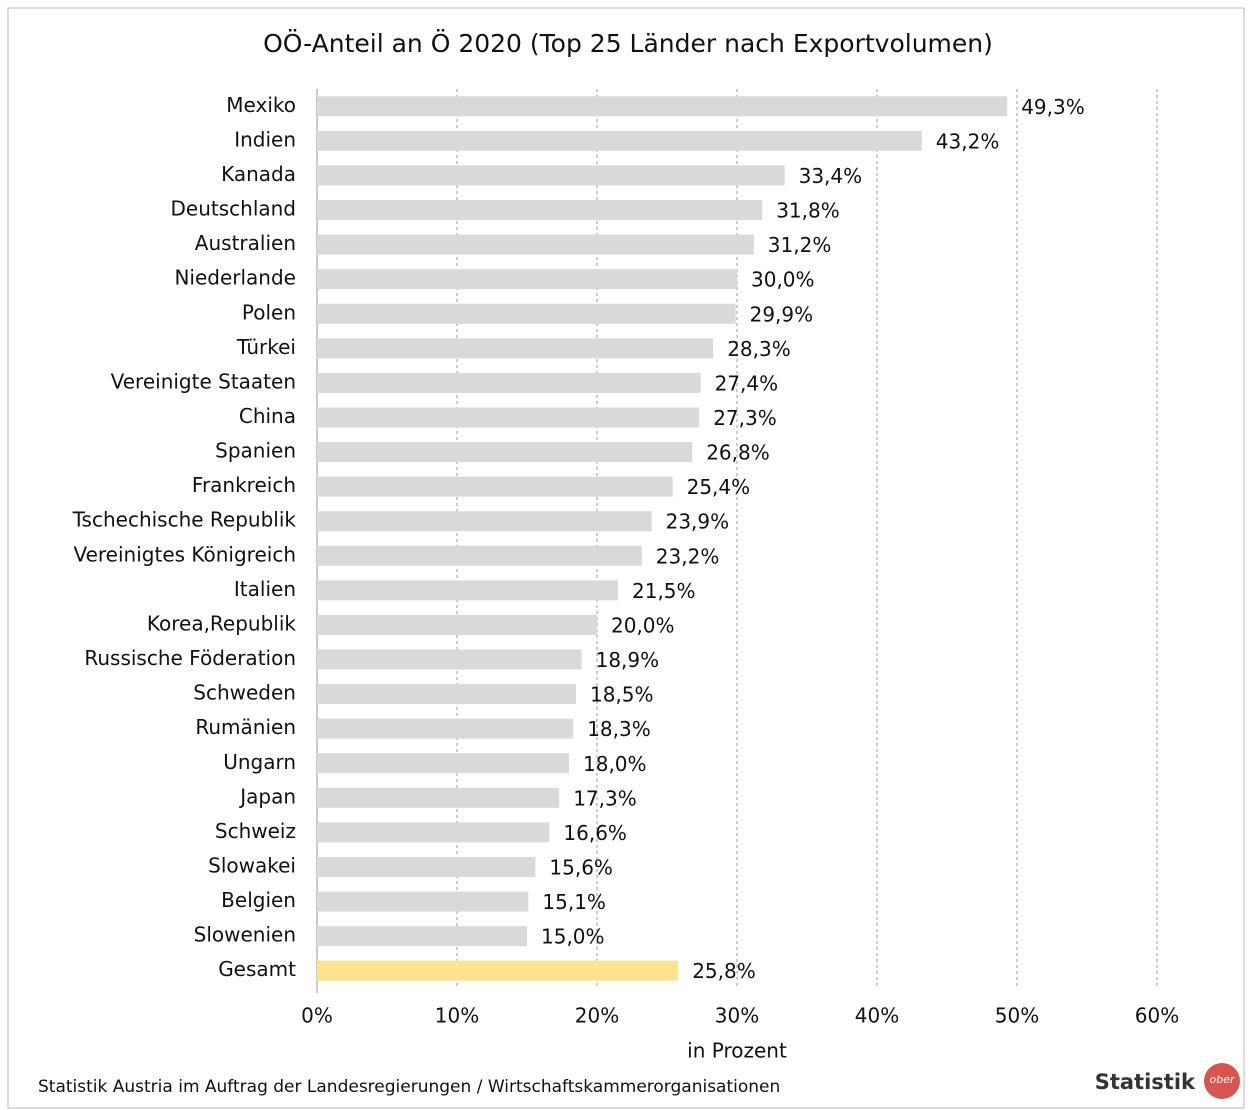  What do you see at coordinates (190, 658) in the screenshot?
I see `y-tick-label: Russische Föderation` at bounding box center [190, 658].